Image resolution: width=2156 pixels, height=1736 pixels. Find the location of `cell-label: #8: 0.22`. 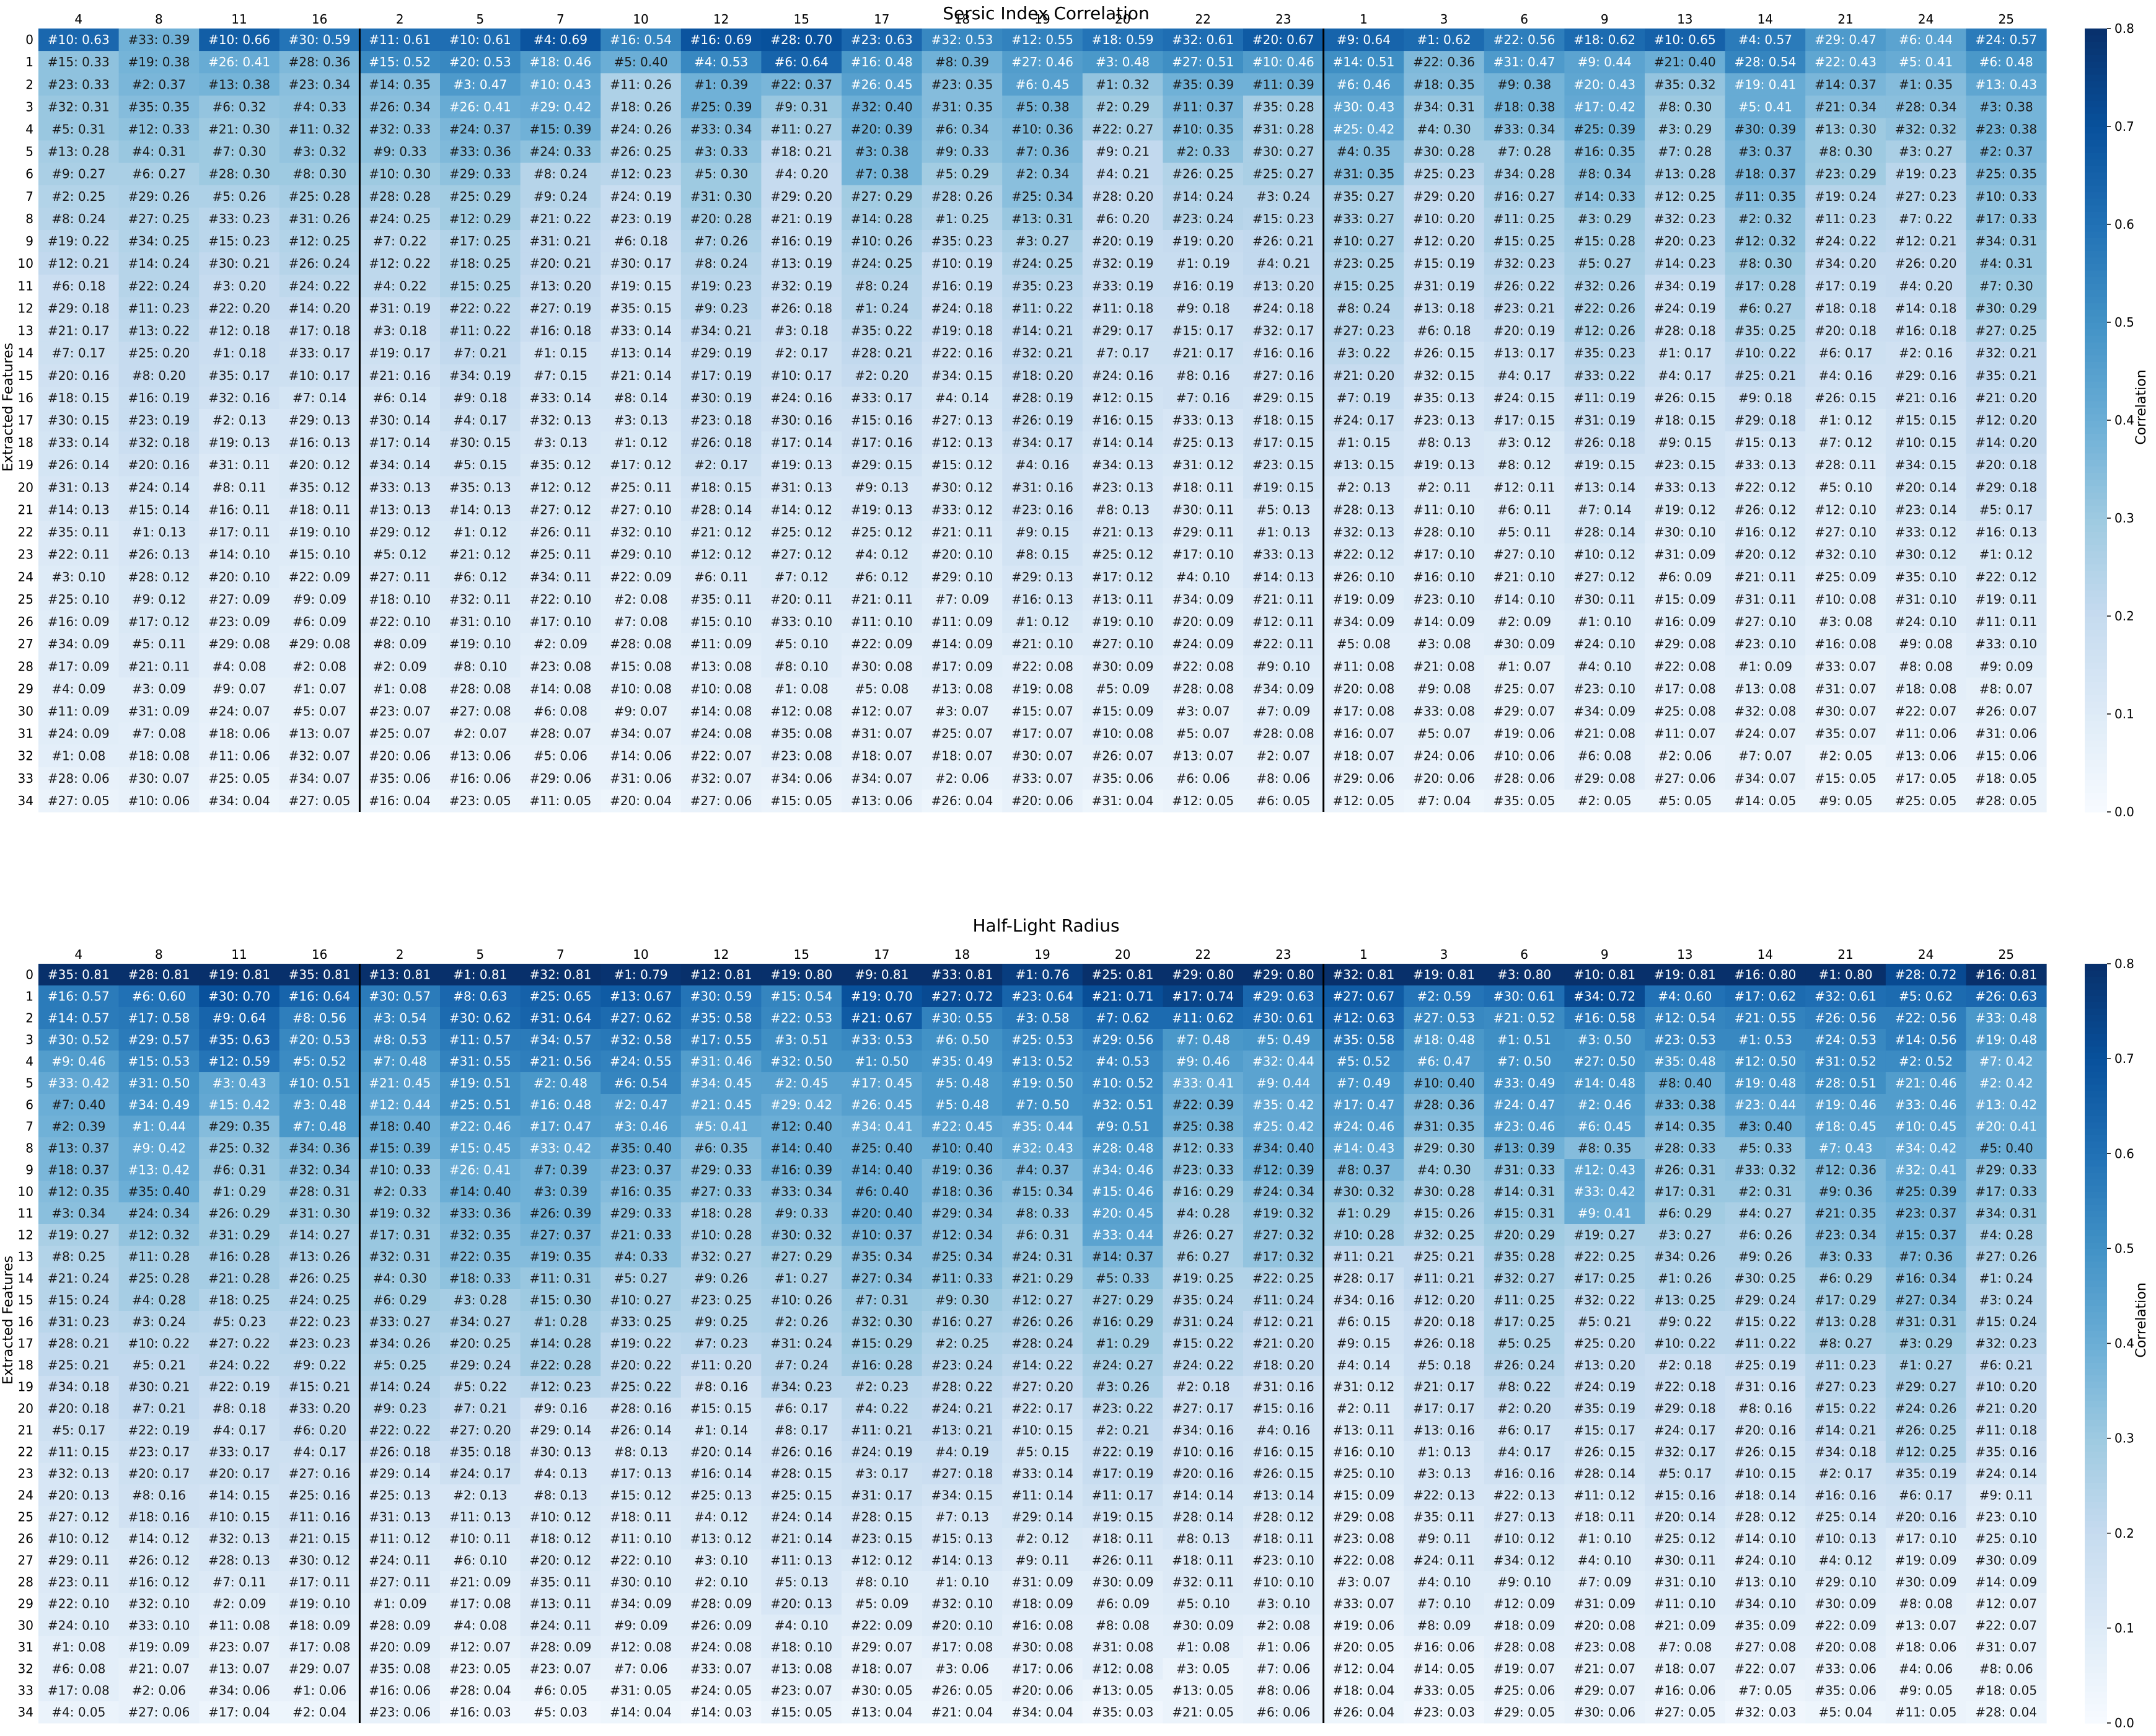

cell-label: #8: 0.22 is located at coordinates (1524, 1387).